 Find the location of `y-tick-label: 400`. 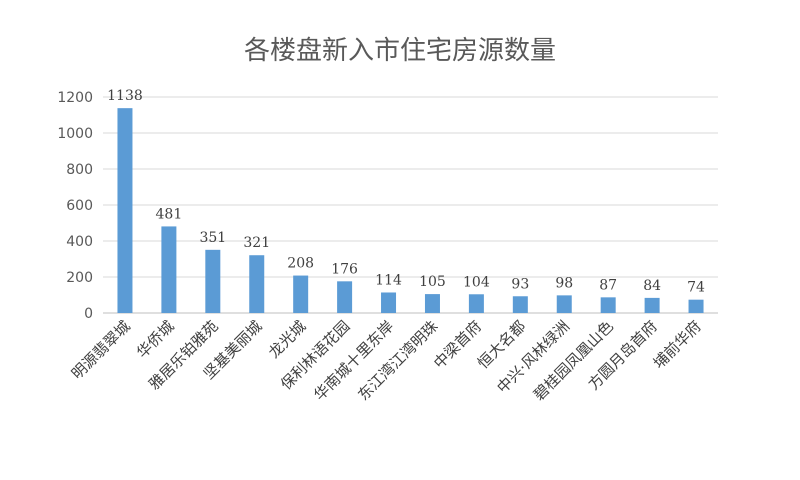

y-tick-label: 400 is located at coordinates (79, 242).